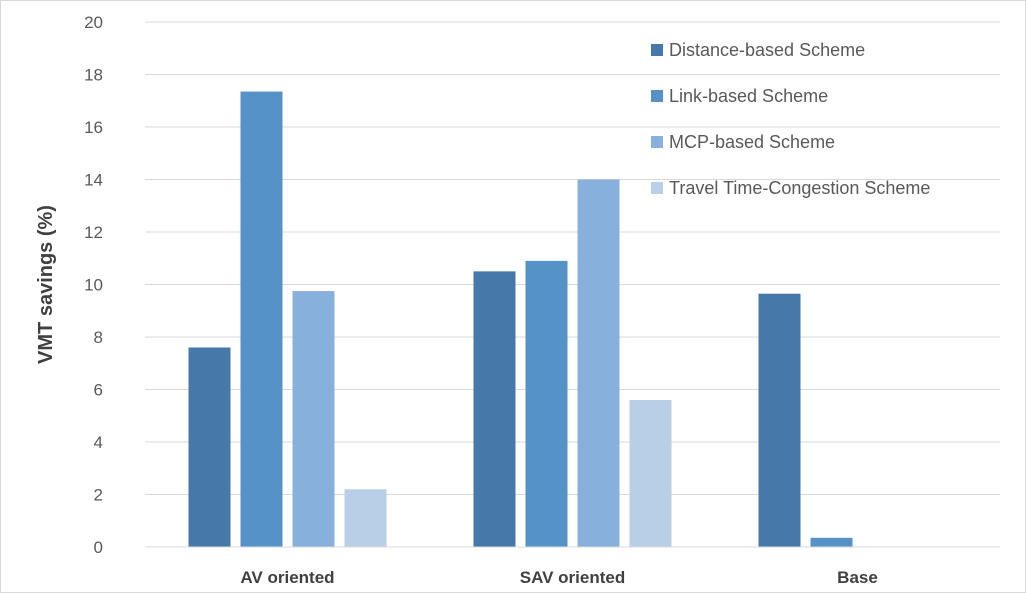  I want to click on y-tick-label: 2, so click(98, 495).